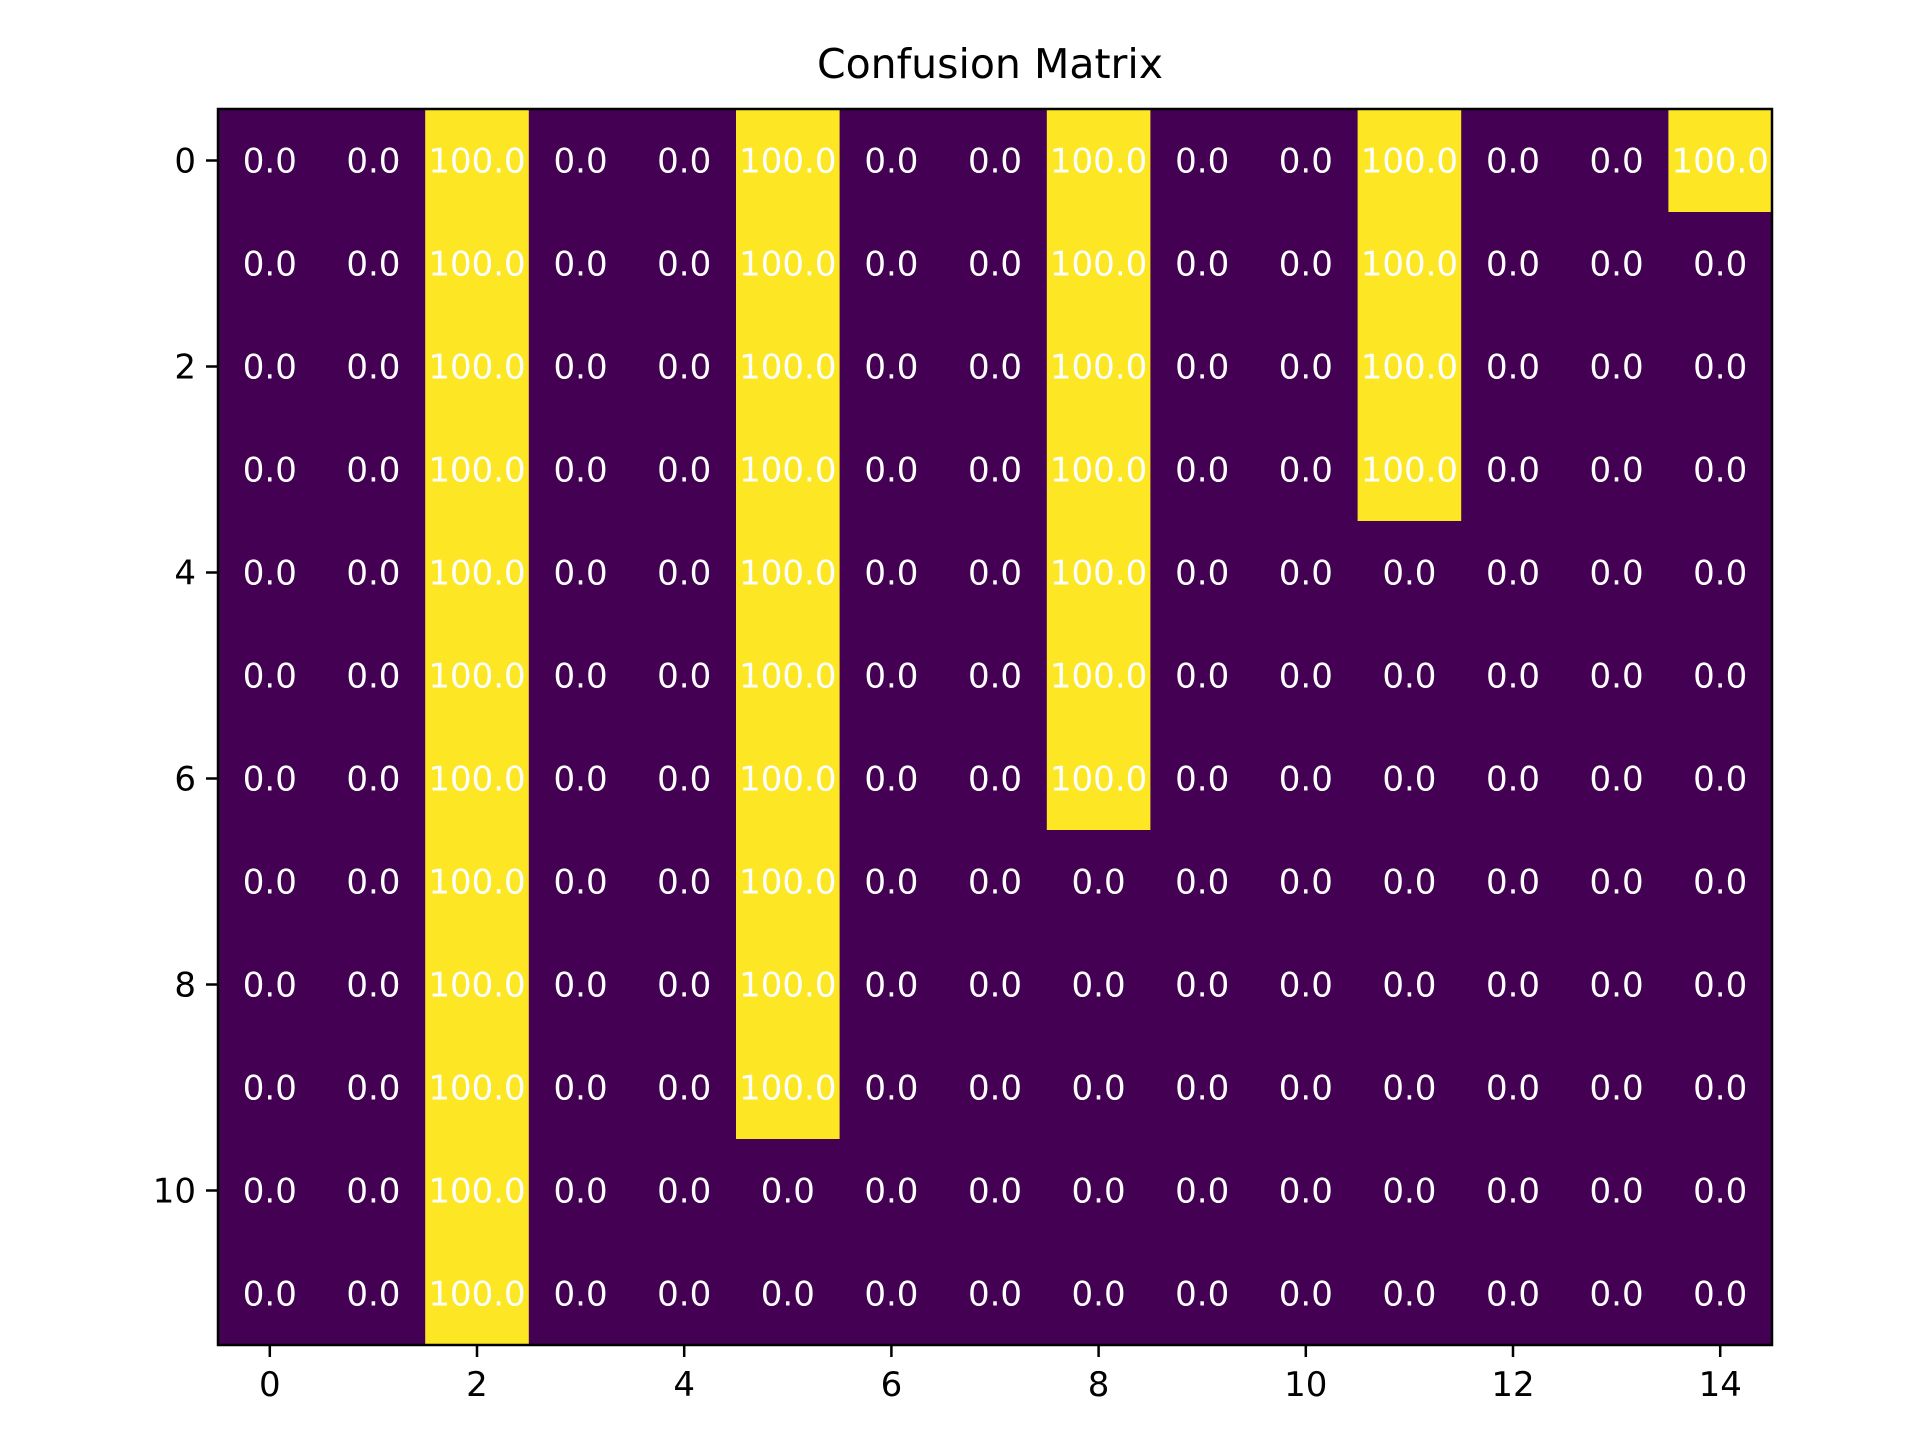 Image resolution: width=1920 pixels, height=1440 pixels. Describe the element at coordinates (270, 1385) in the screenshot. I see `x-tick-label: 0` at that location.